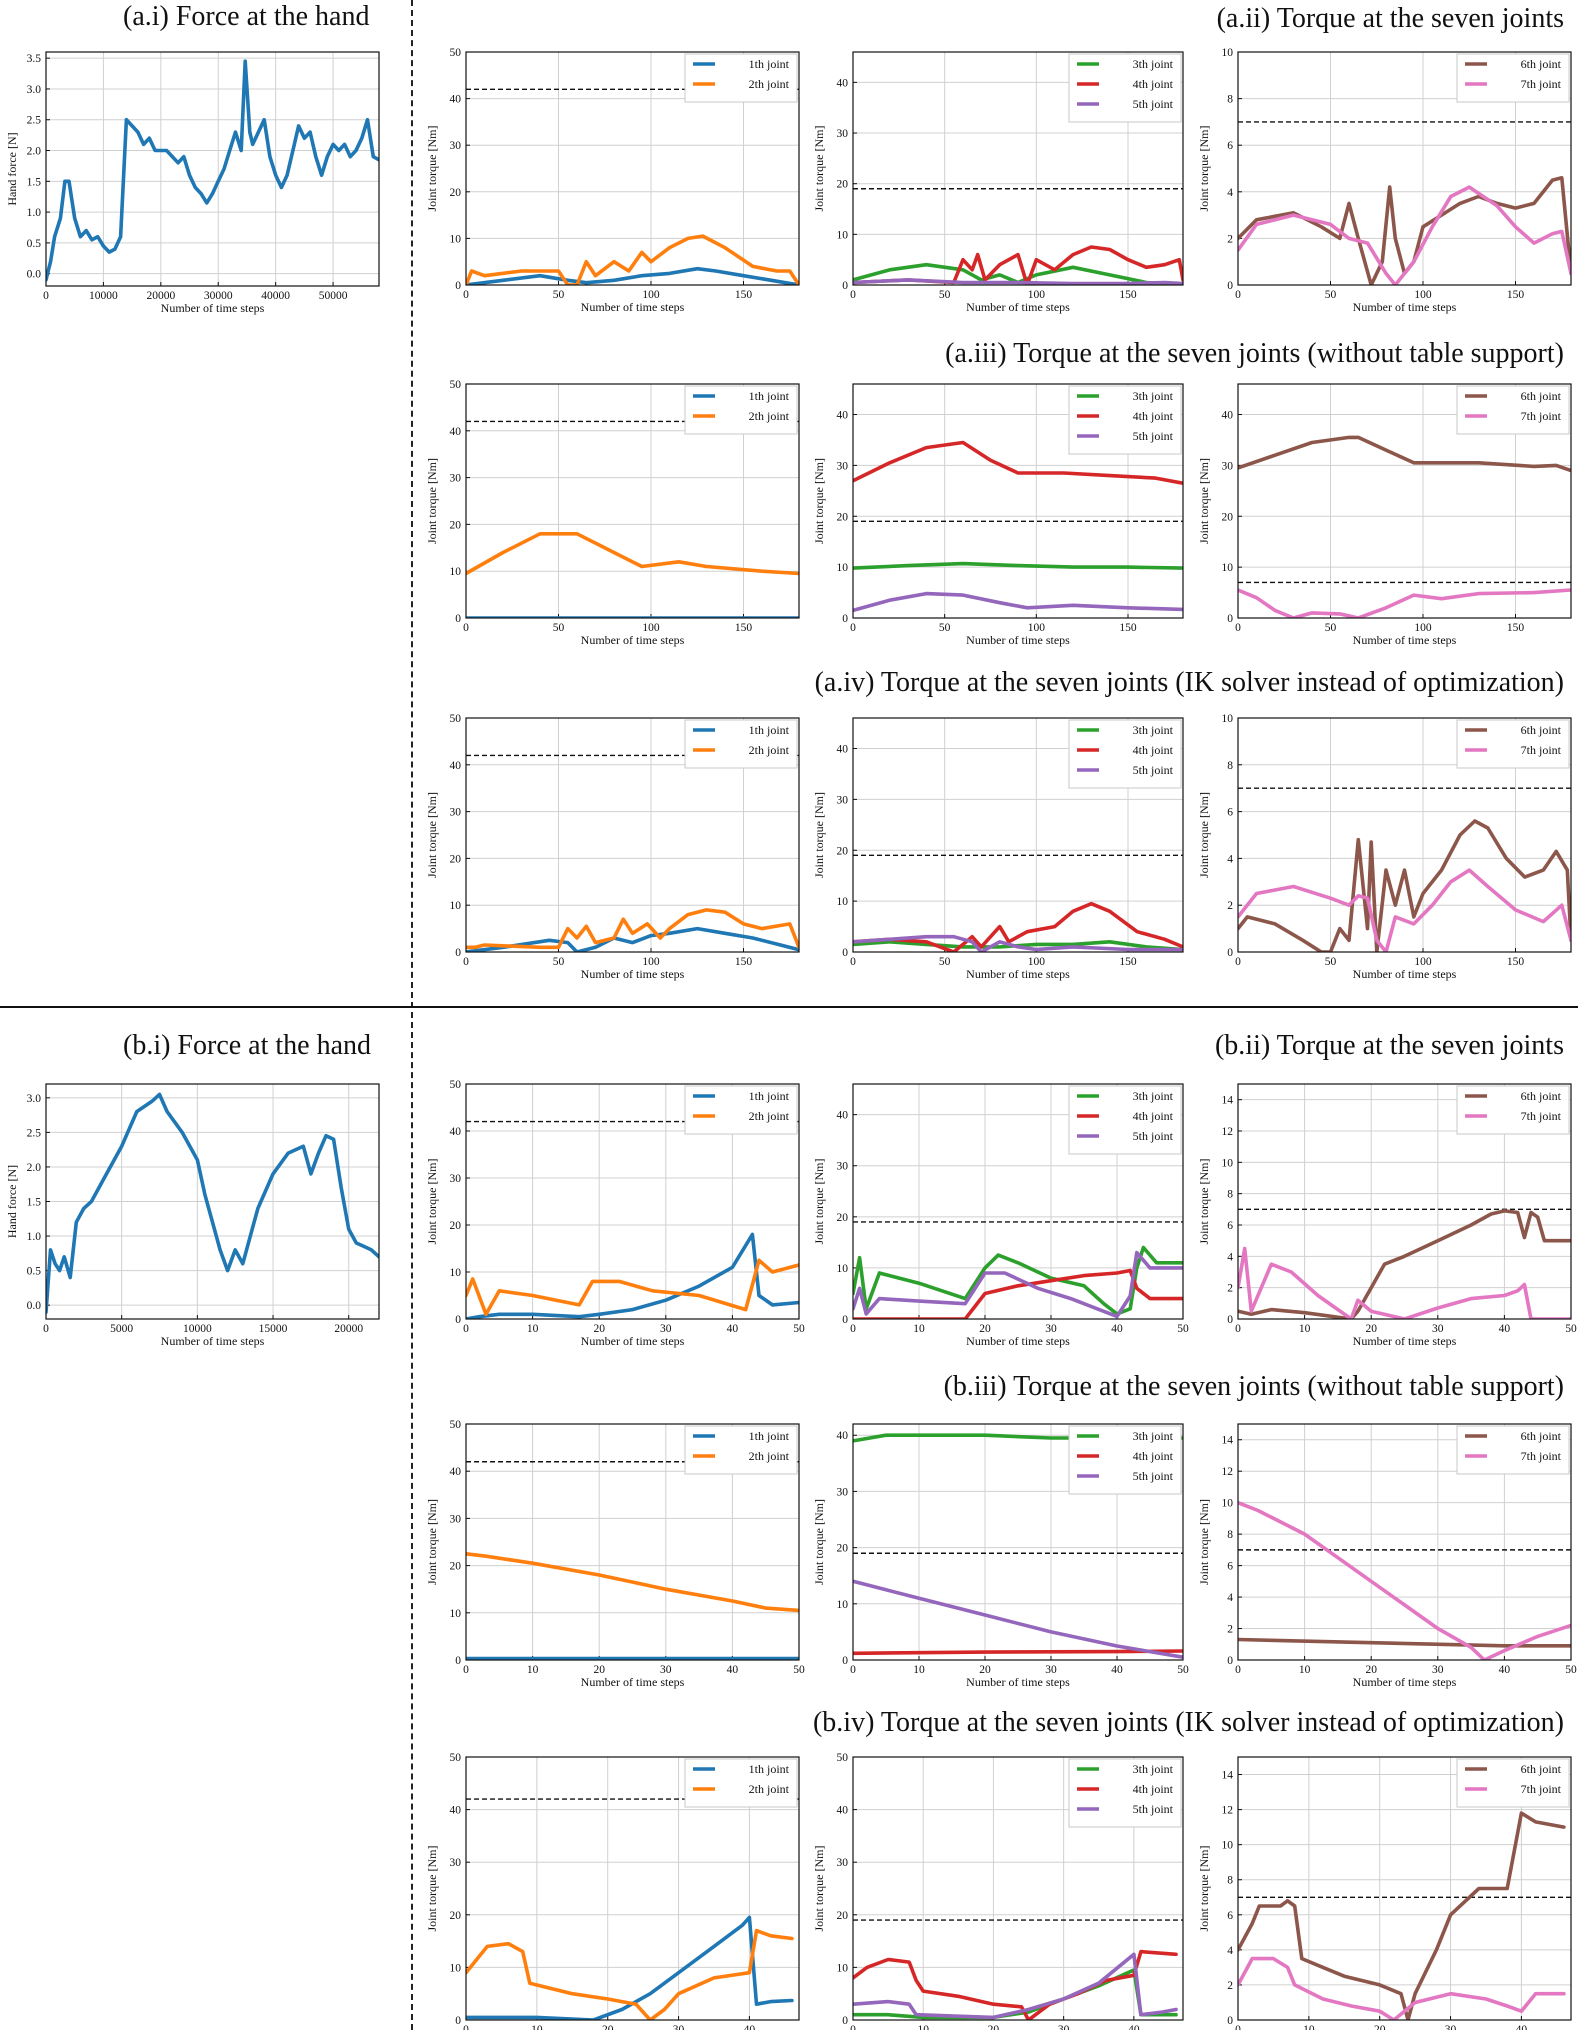 The width and height of the screenshot is (1578, 2030). What do you see at coordinates (12, 168) in the screenshot?
I see `y-axis-label: Hand force [N]` at bounding box center [12, 168].